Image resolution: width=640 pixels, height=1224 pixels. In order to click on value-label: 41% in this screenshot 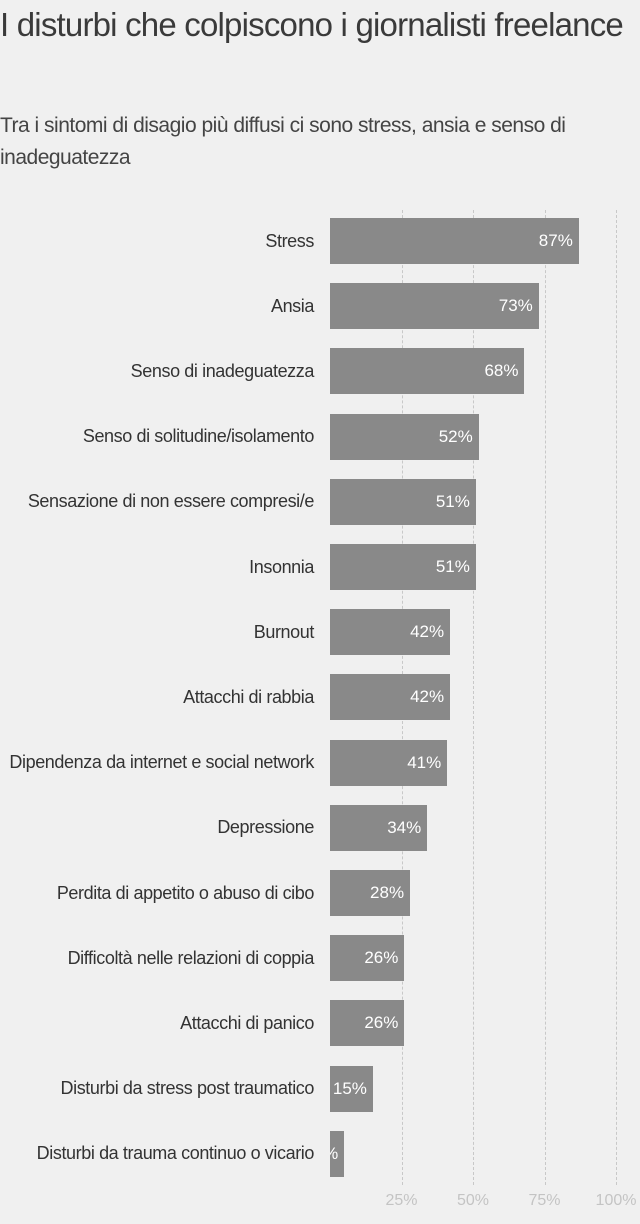, I will do `click(424, 762)`.